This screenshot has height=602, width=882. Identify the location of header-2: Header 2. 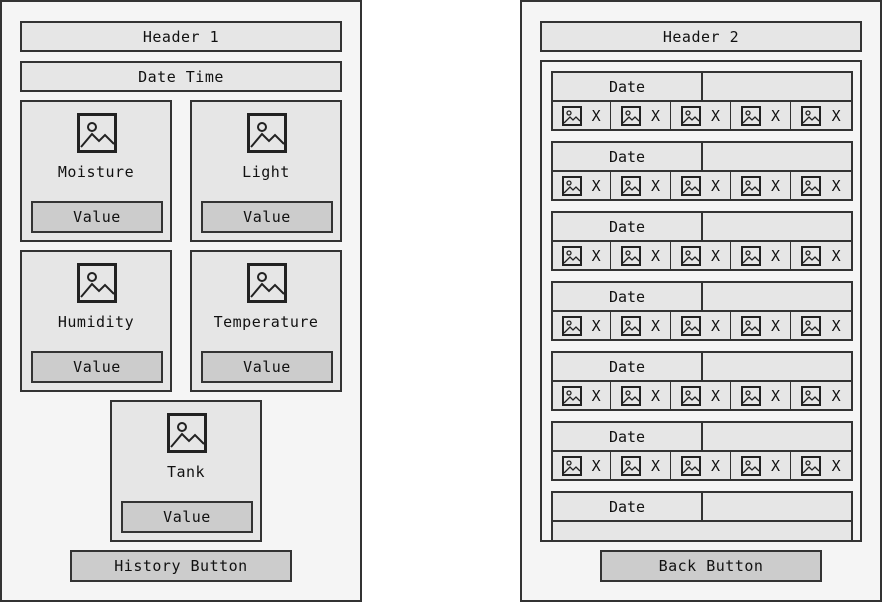
(701, 36).